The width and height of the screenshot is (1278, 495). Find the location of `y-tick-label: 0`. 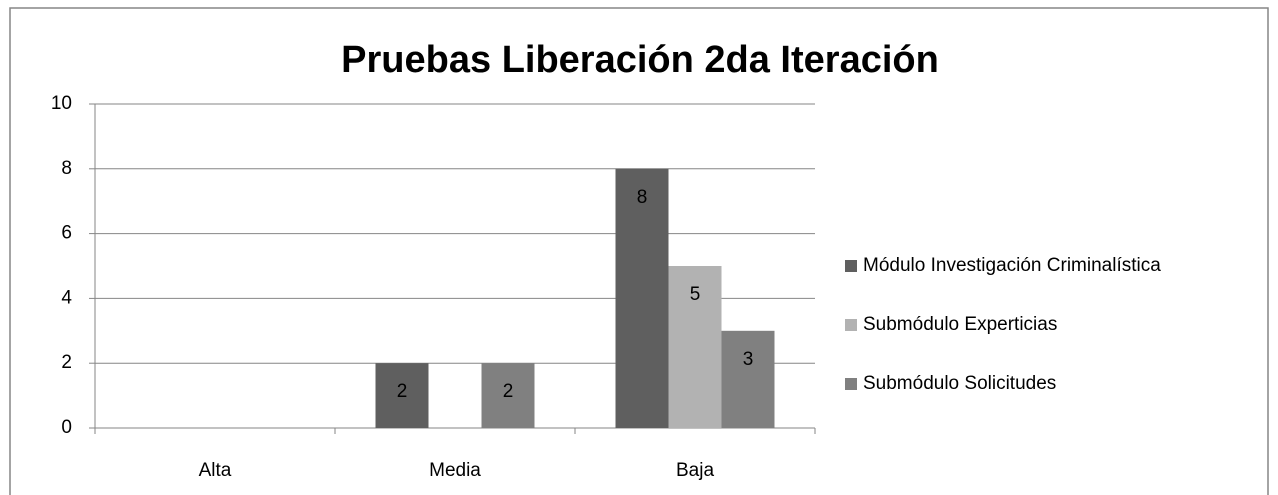

y-tick-label: 0 is located at coordinates (66, 427).